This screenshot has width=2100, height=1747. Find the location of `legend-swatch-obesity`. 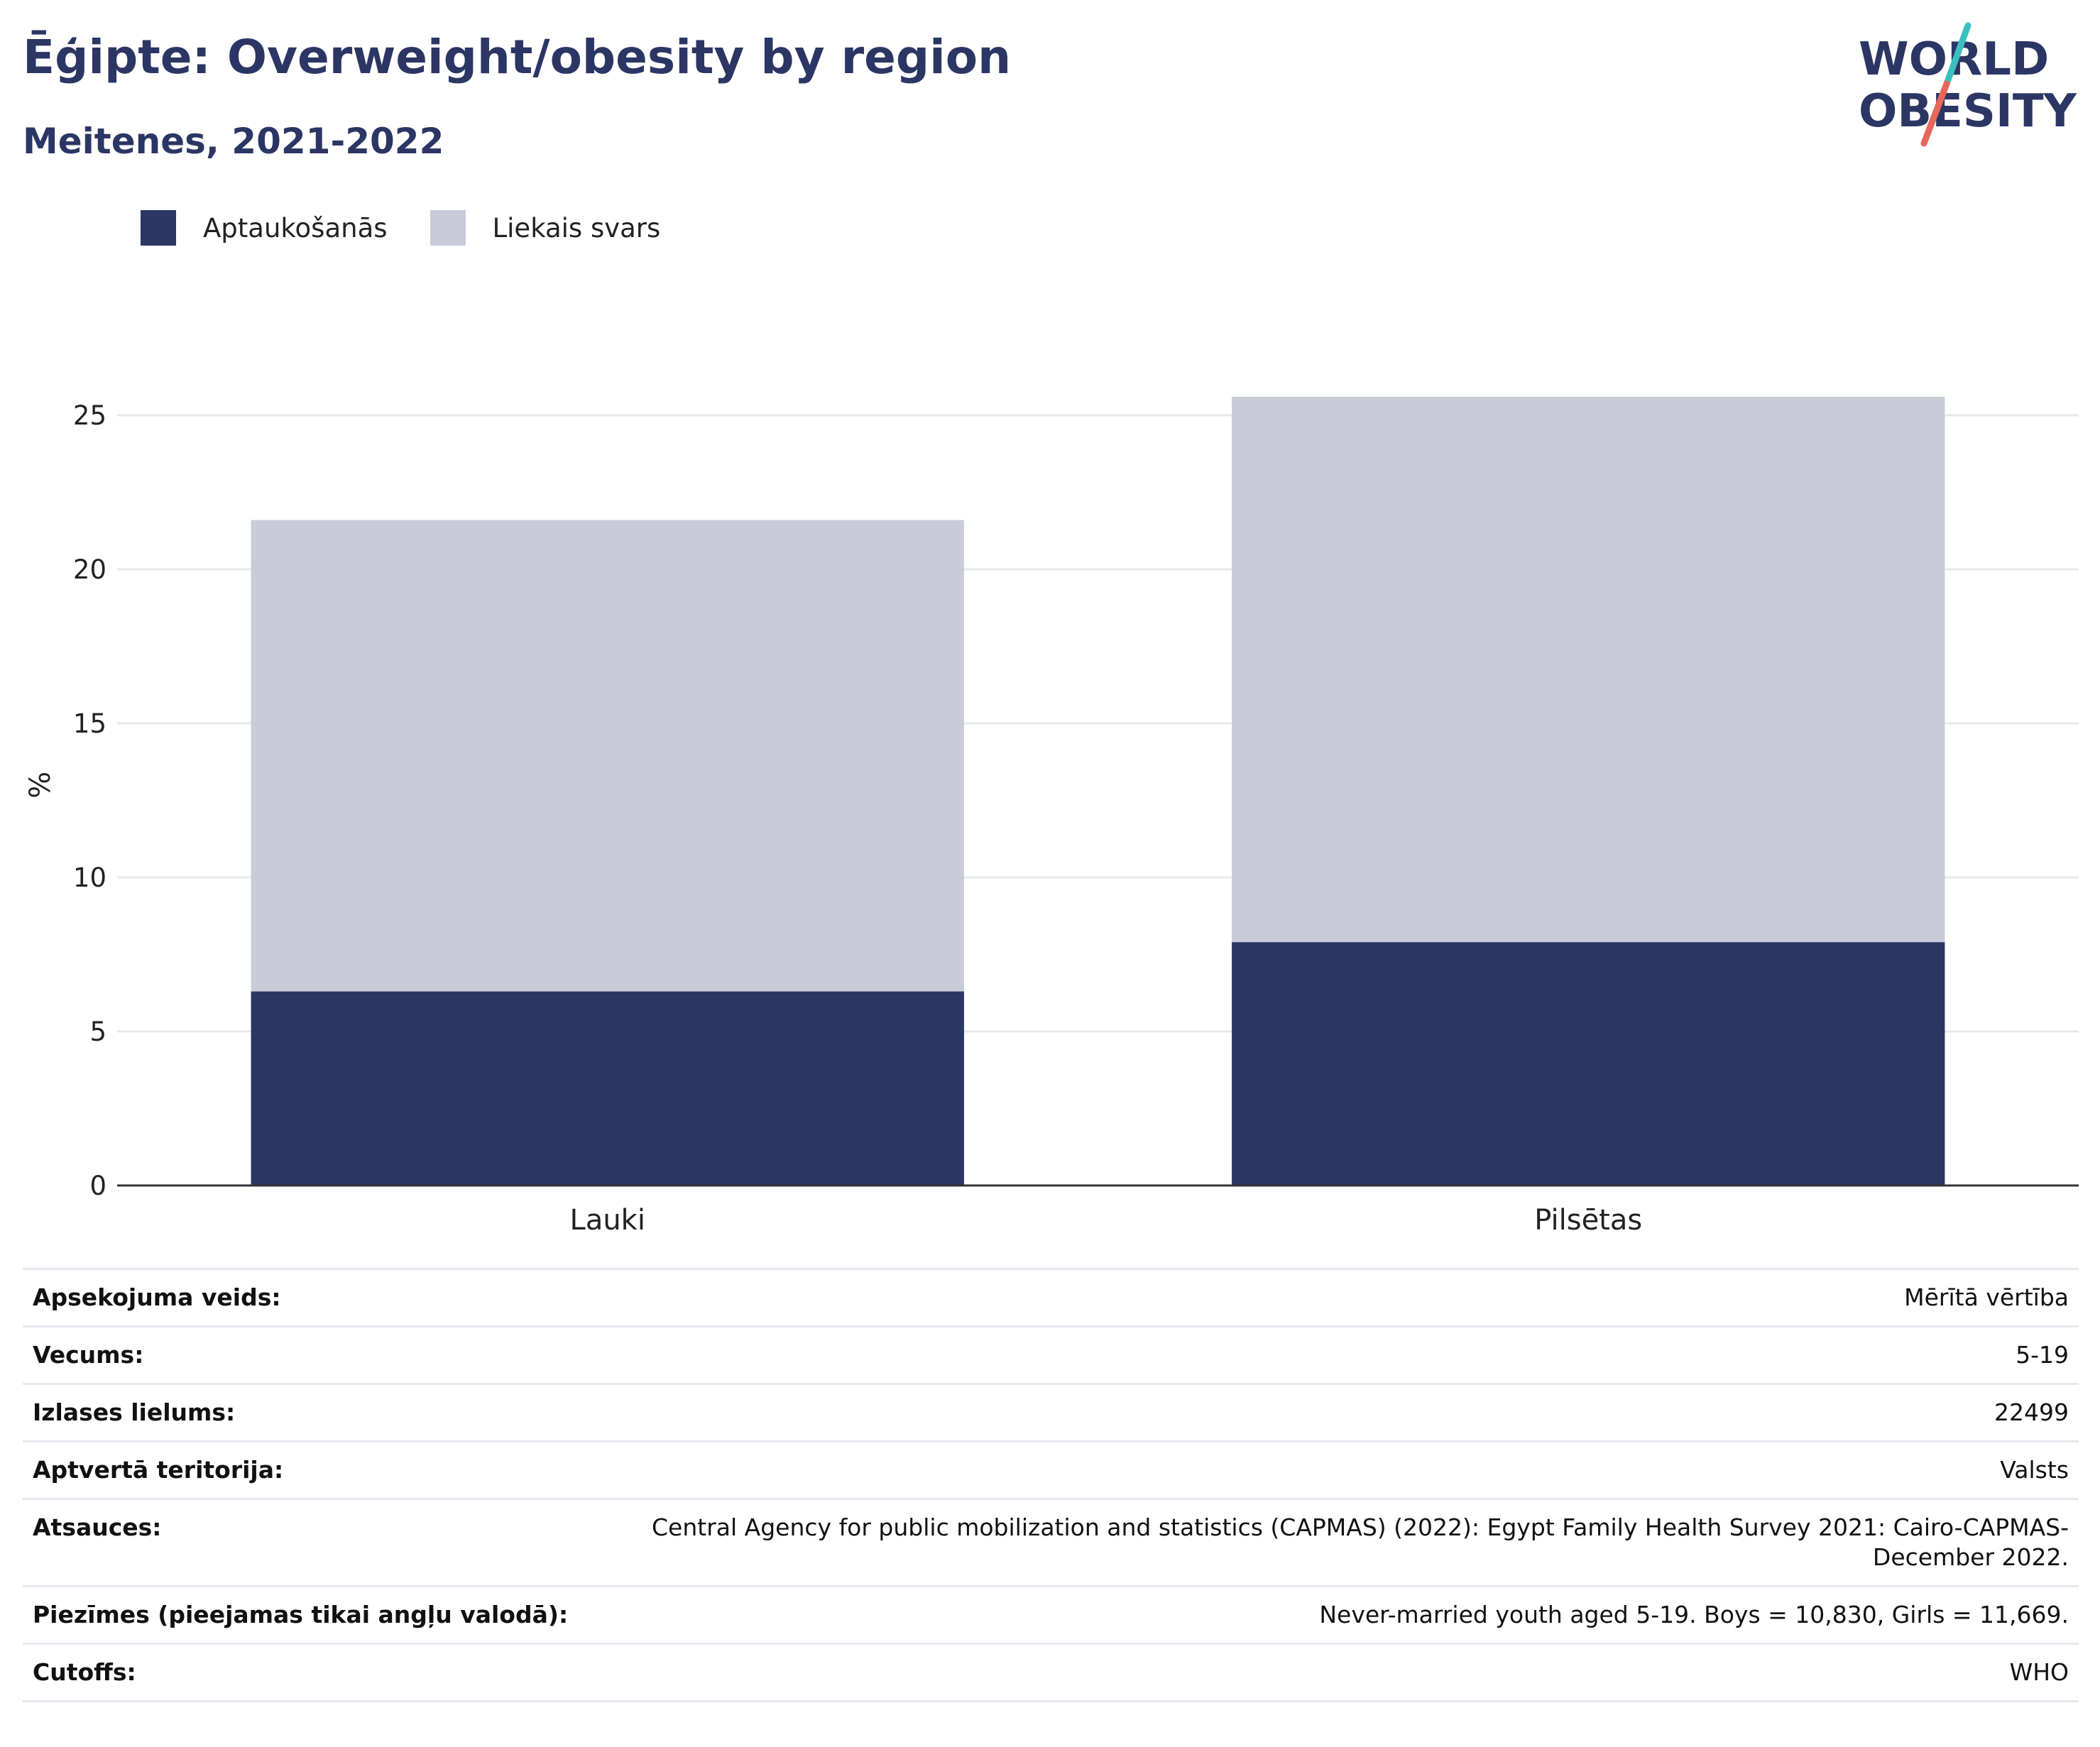

legend-swatch-obesity is located at coordinates (158, 228).